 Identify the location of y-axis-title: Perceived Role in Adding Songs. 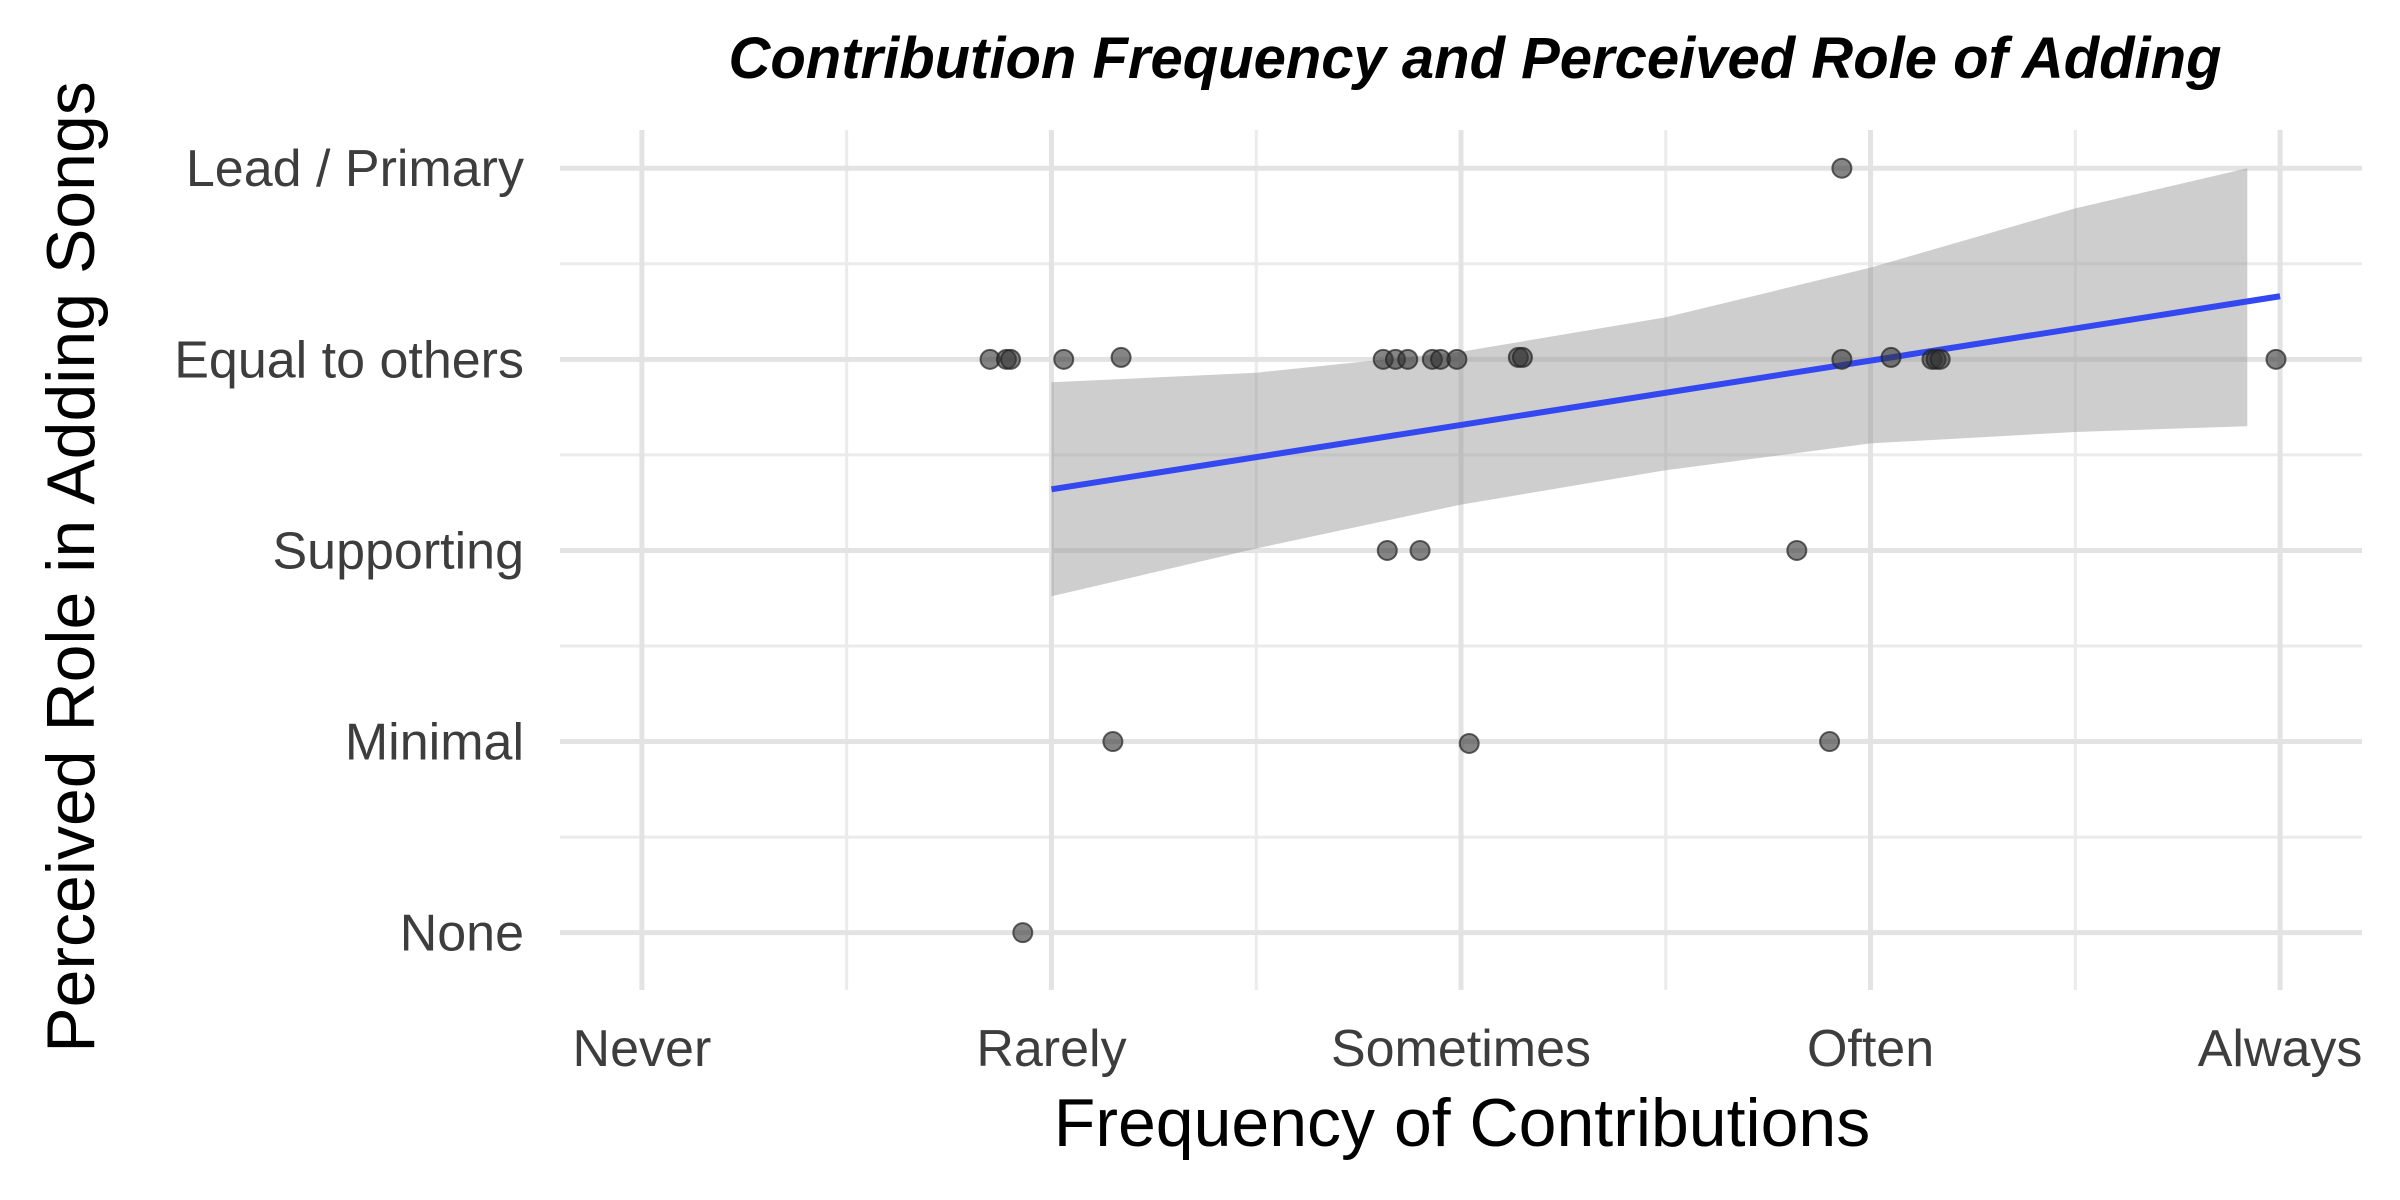
(71, 567).